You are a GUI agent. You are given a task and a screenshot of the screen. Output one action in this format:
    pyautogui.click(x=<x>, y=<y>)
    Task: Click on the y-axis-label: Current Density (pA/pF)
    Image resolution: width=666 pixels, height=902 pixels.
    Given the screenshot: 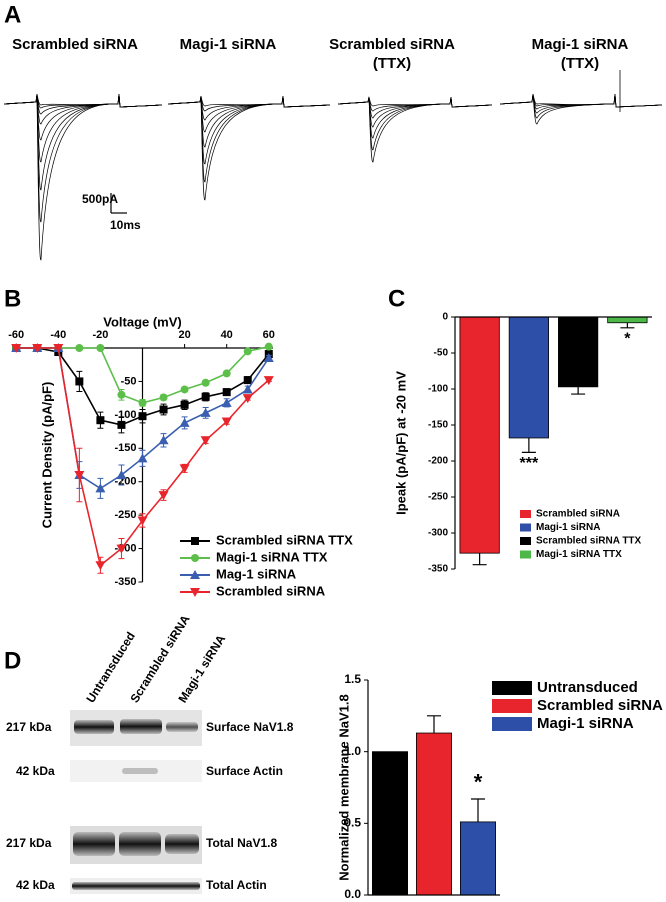 What is the action you would take?
    pyautogui.click(x=46, y=455)
    